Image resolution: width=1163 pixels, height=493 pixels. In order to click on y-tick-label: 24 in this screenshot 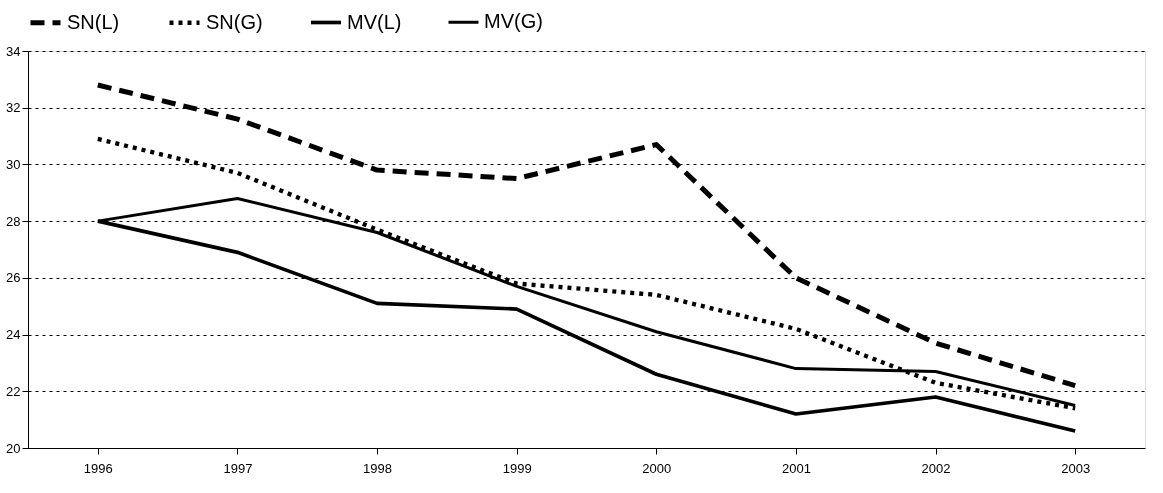, I will do `click(13, 335)`.